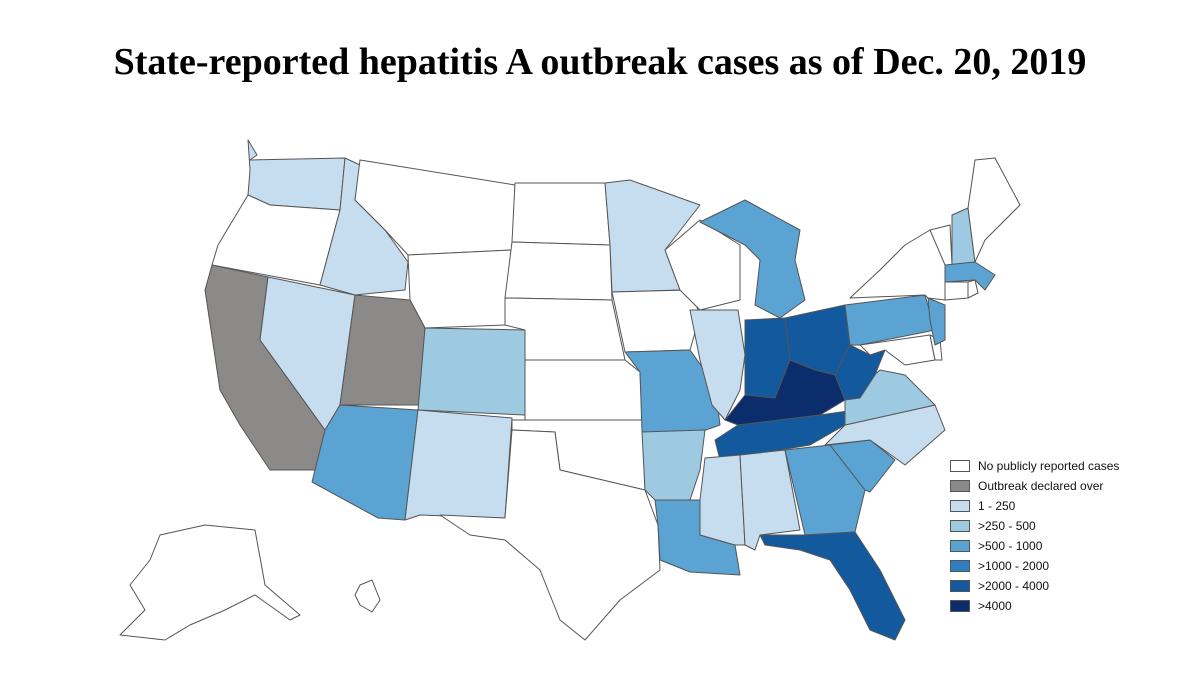 The height and width of the screenshot is (680, 1200). I want to click on state-WV, so click(860, 372).